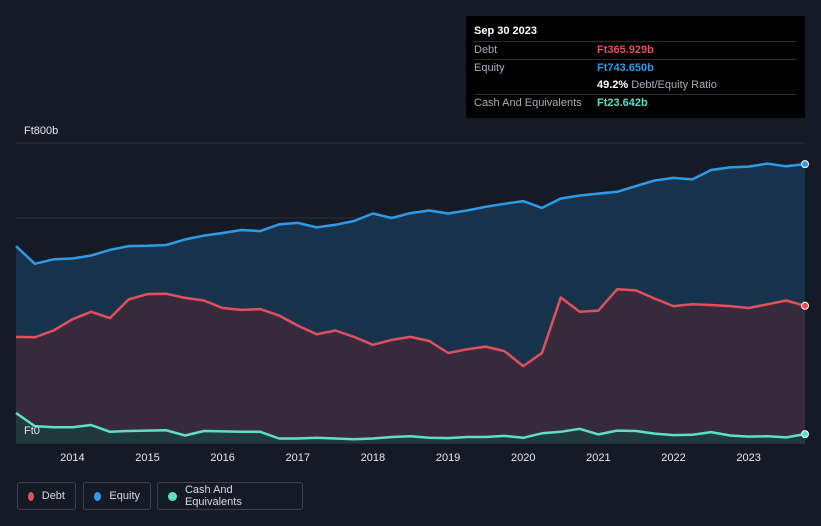 This screenshot has height=526, width=821. I want to click on x-tick-label: 2019, so click(448, 458).